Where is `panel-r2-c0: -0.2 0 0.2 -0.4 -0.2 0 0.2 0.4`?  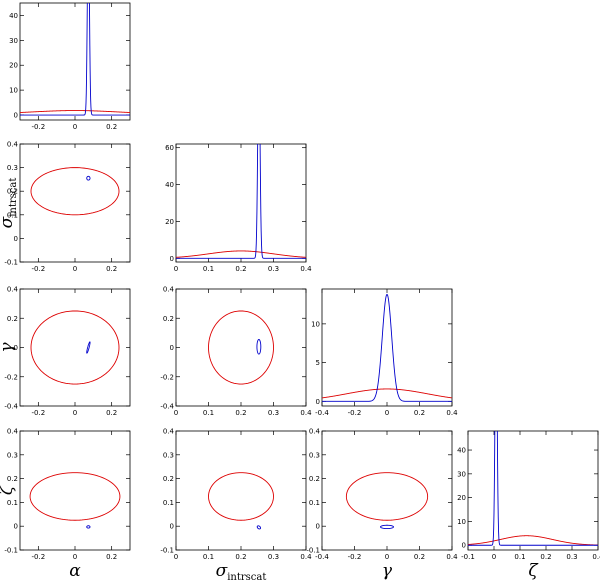 panel-r2-c0: -0.2 0 0.2 -0.4 -0.2 0 0.2 0.4 is located at coordinates (67, 351).